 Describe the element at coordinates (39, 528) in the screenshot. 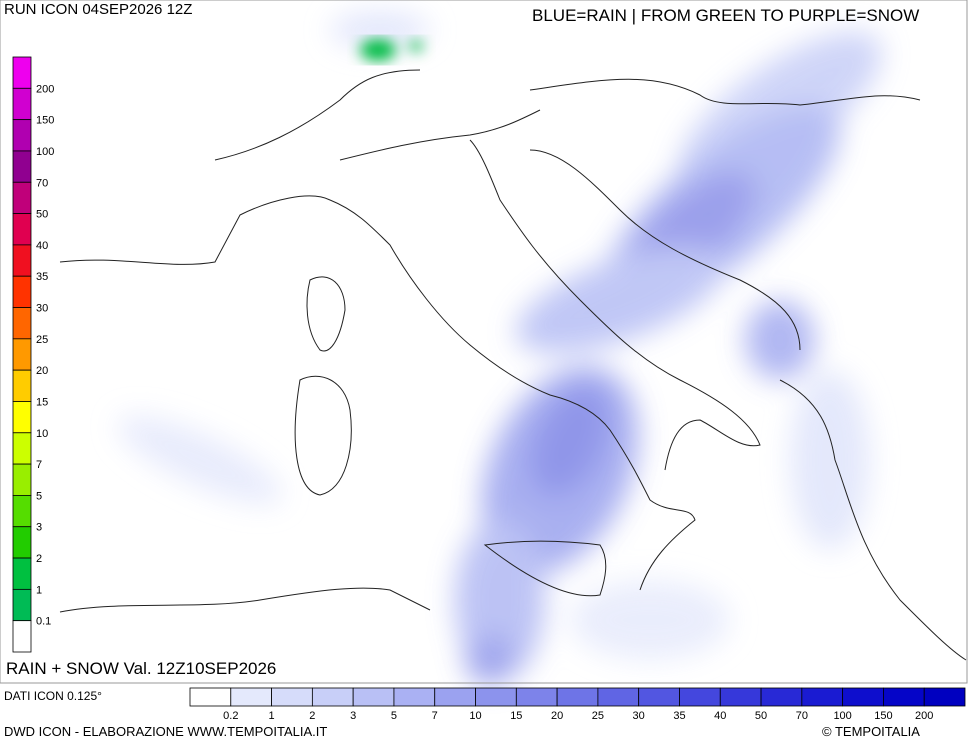

I see `snow-scale-label: 3` at that location.